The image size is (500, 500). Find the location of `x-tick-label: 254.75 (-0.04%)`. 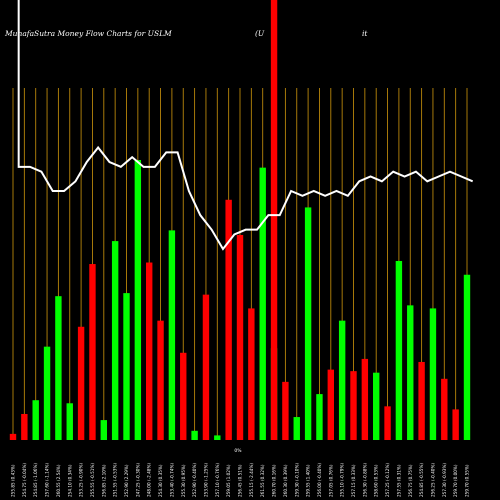

x-tick-label: 254.75 (-0.04%) is located at coordinates (24, 480).